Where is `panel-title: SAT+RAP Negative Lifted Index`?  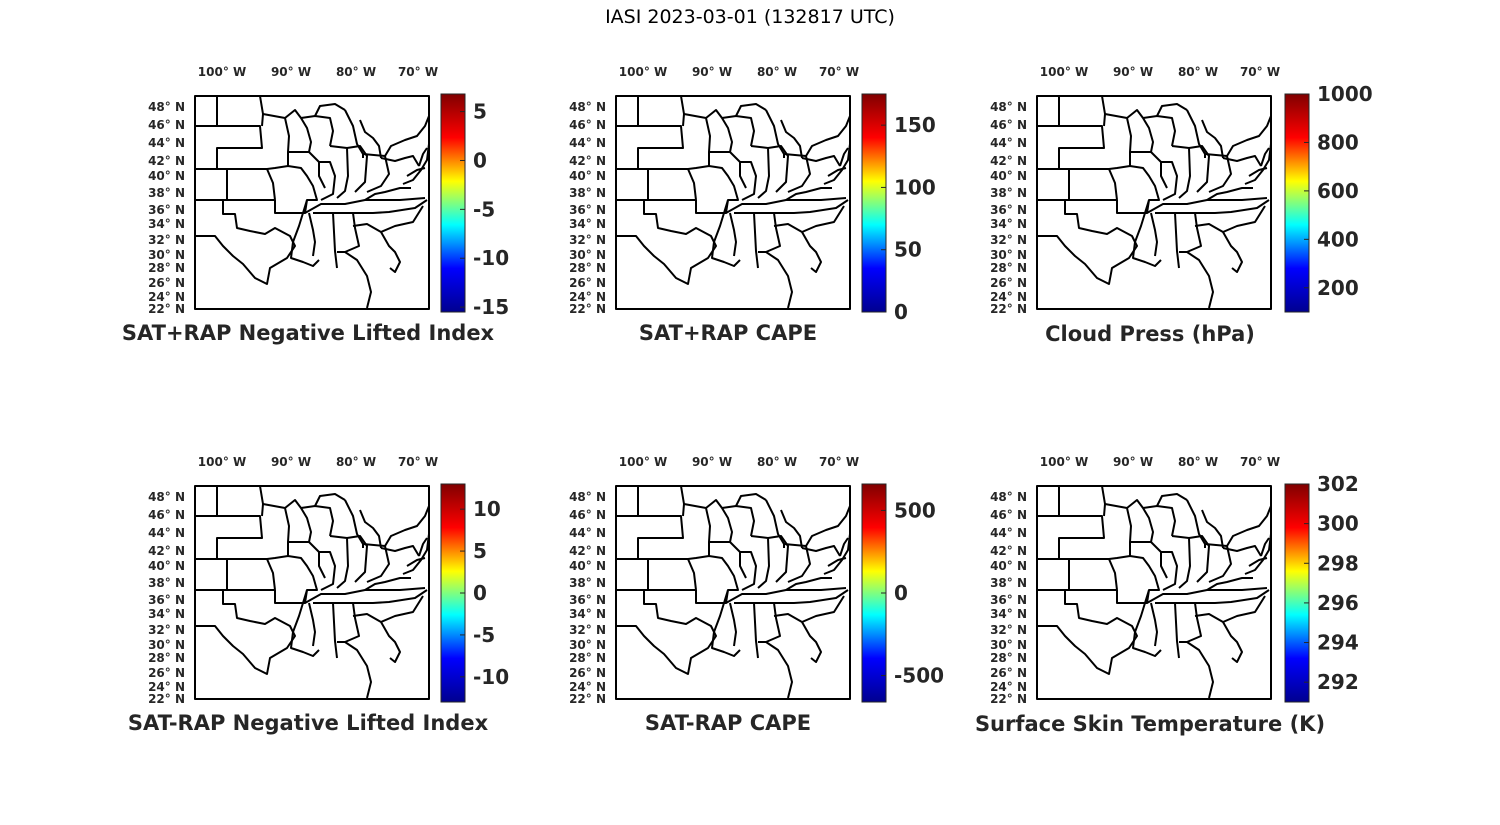 panel-title: SAT+RAP Negative Lifted Index is located at coordinates (308, 333).